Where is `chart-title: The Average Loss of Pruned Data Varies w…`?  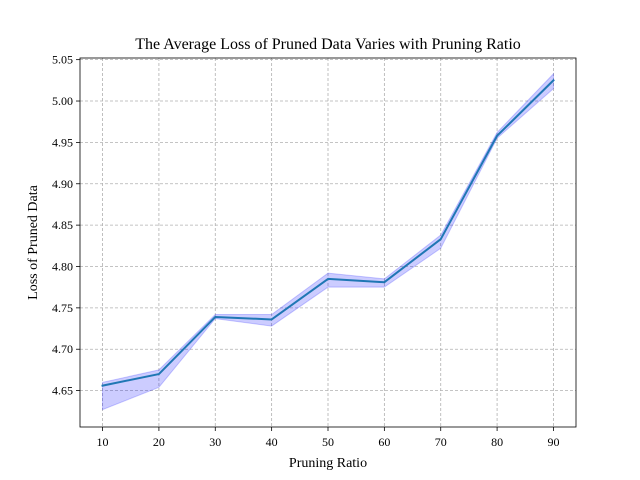
chart-title: The Average Loss of Pruned Data Varies w… is located at coordinates (328, 44).